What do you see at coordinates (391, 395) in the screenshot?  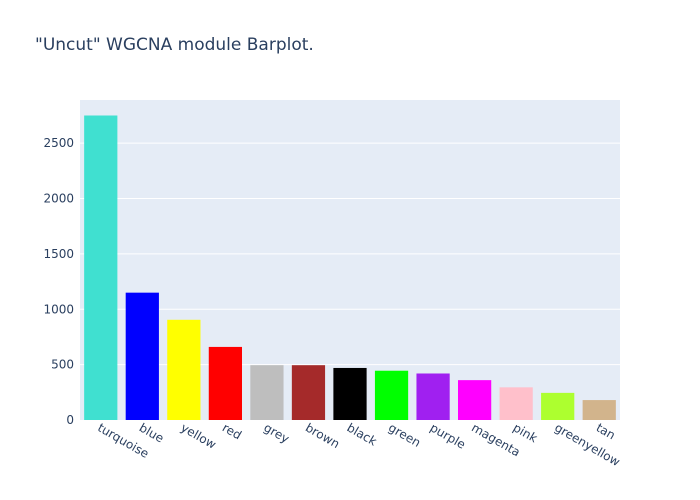 I see `bar-green` at bounding box center [391, 395].